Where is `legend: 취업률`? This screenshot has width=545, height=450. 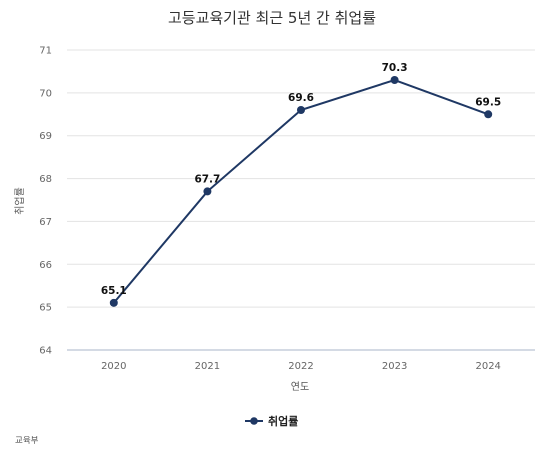 legend: 취업률 is located at coordinates (271, 421).